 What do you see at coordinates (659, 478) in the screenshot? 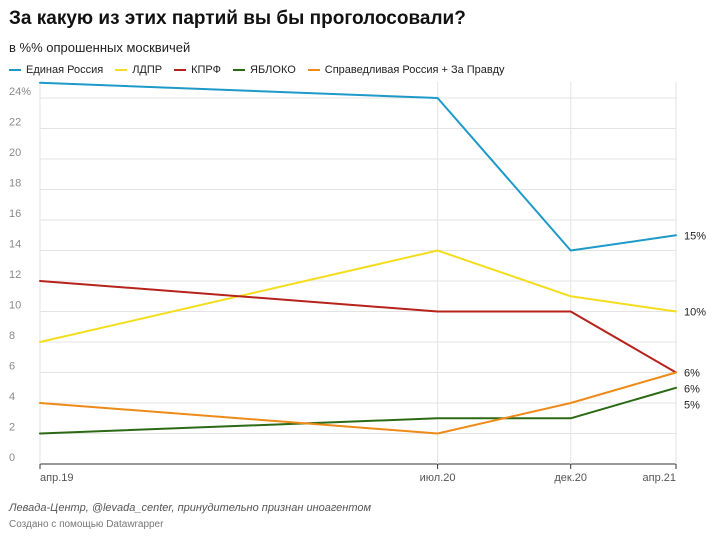
I see `x-tick-label: апр.21` at bounding box center [659, 478].